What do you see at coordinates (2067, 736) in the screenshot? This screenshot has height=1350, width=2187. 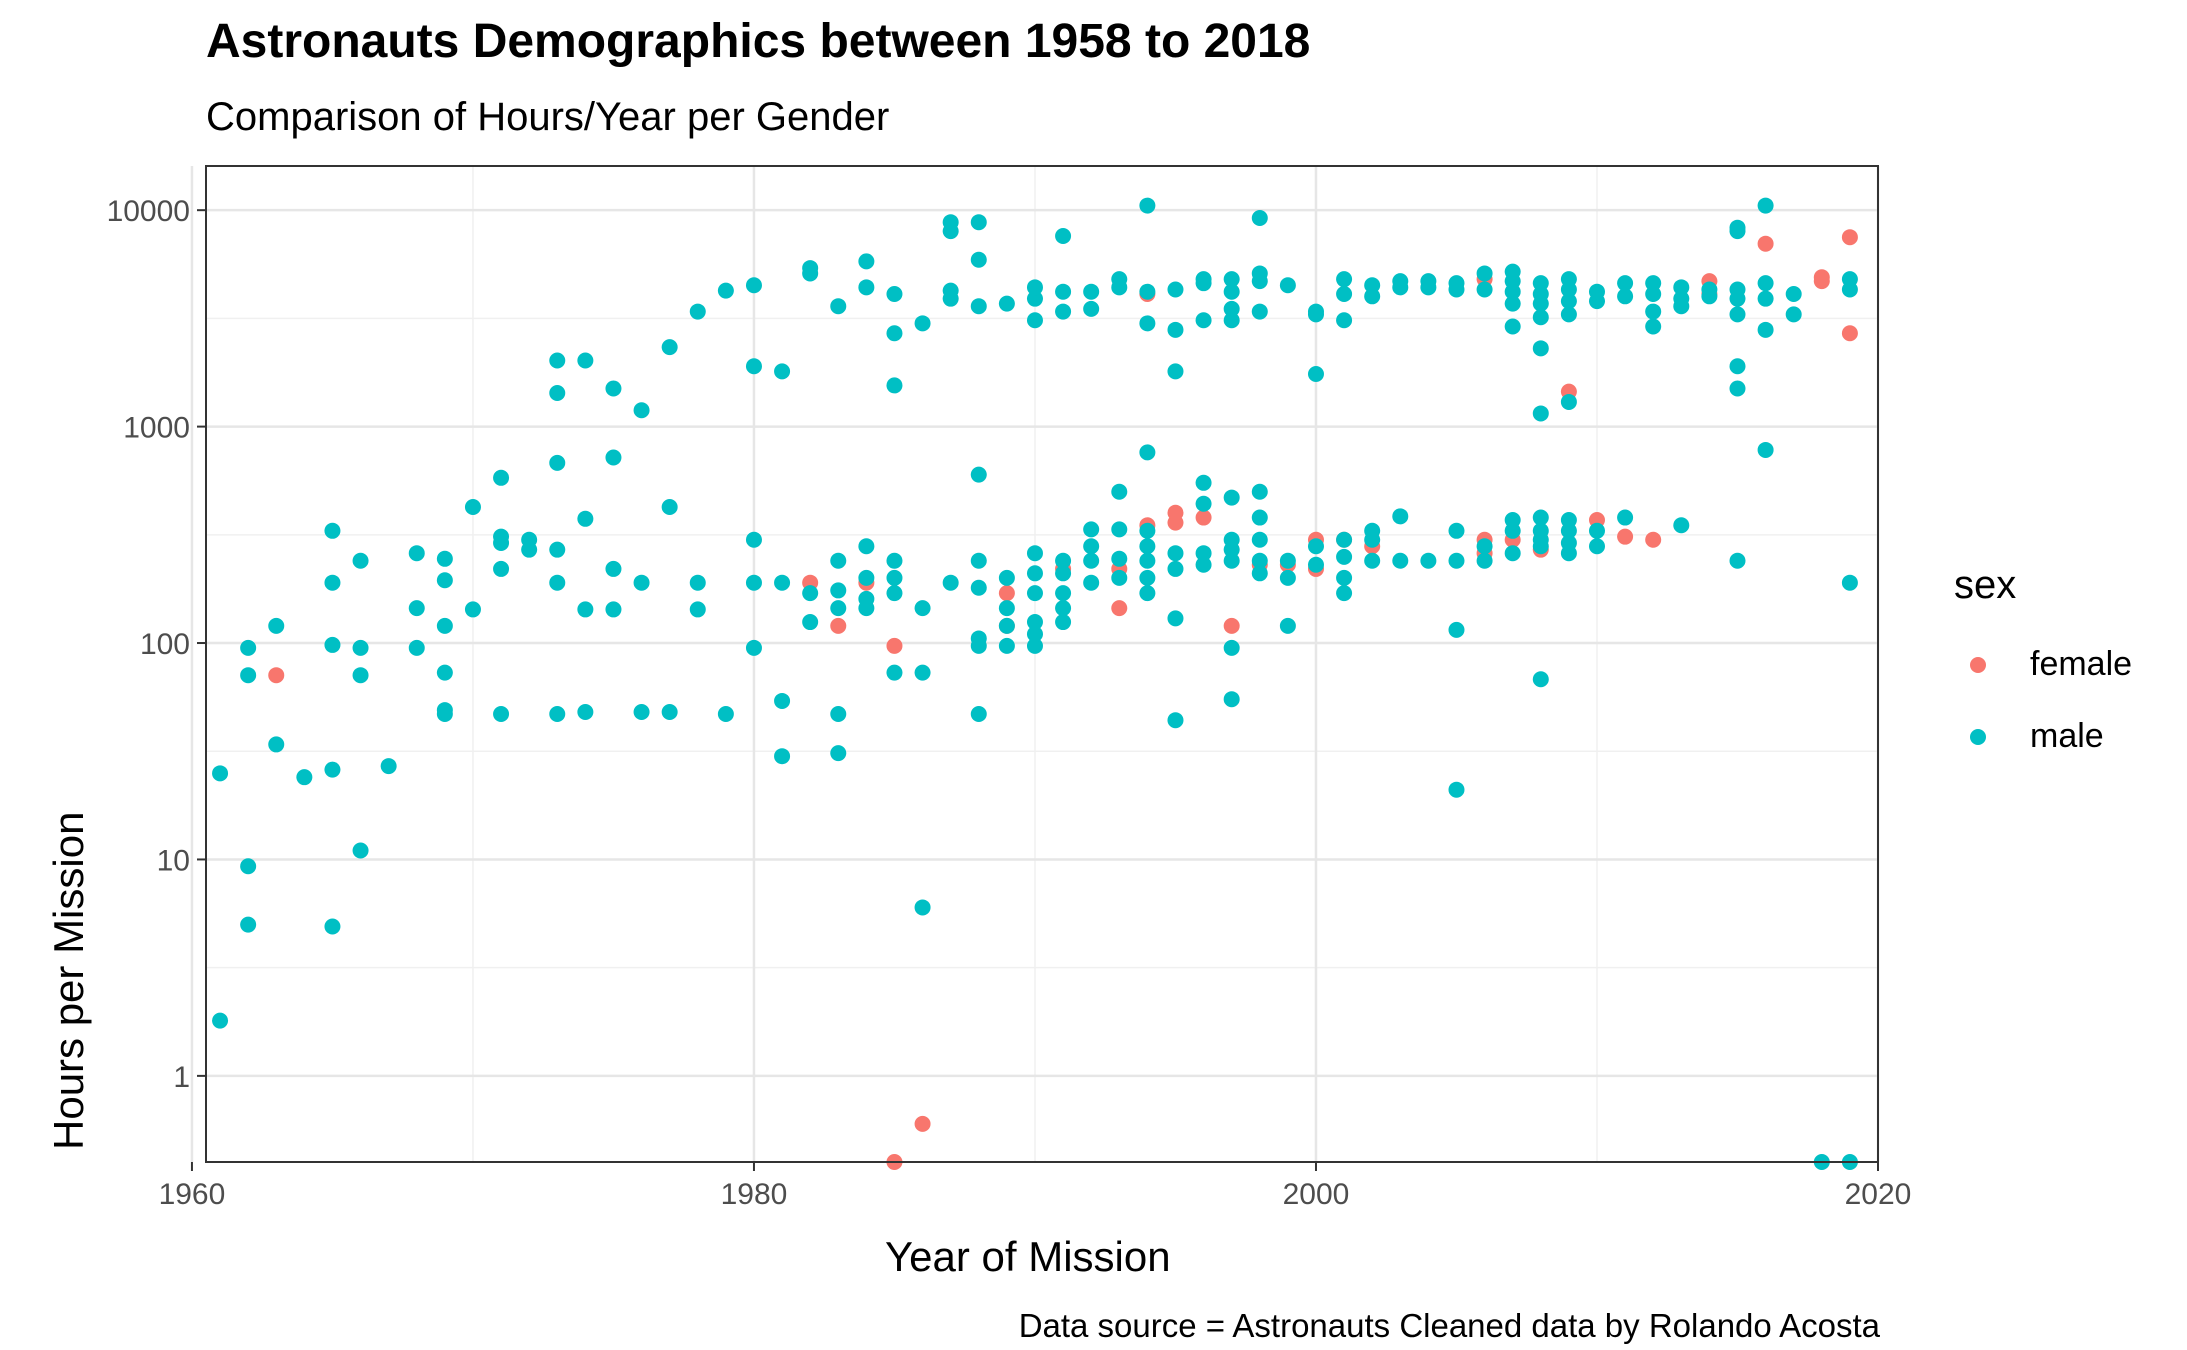 I see `legend-label-male: male` at bounding box center [2067, 736].